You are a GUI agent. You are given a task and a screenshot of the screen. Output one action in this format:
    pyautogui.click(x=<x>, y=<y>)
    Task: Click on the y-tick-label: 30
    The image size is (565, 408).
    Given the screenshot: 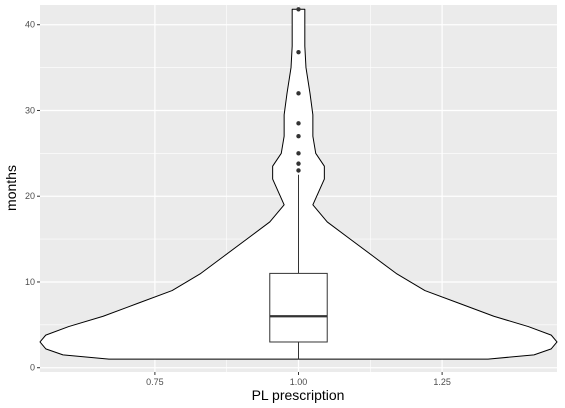 What is the action you would take?
    pyautogui.click(x=30, y=110)
    